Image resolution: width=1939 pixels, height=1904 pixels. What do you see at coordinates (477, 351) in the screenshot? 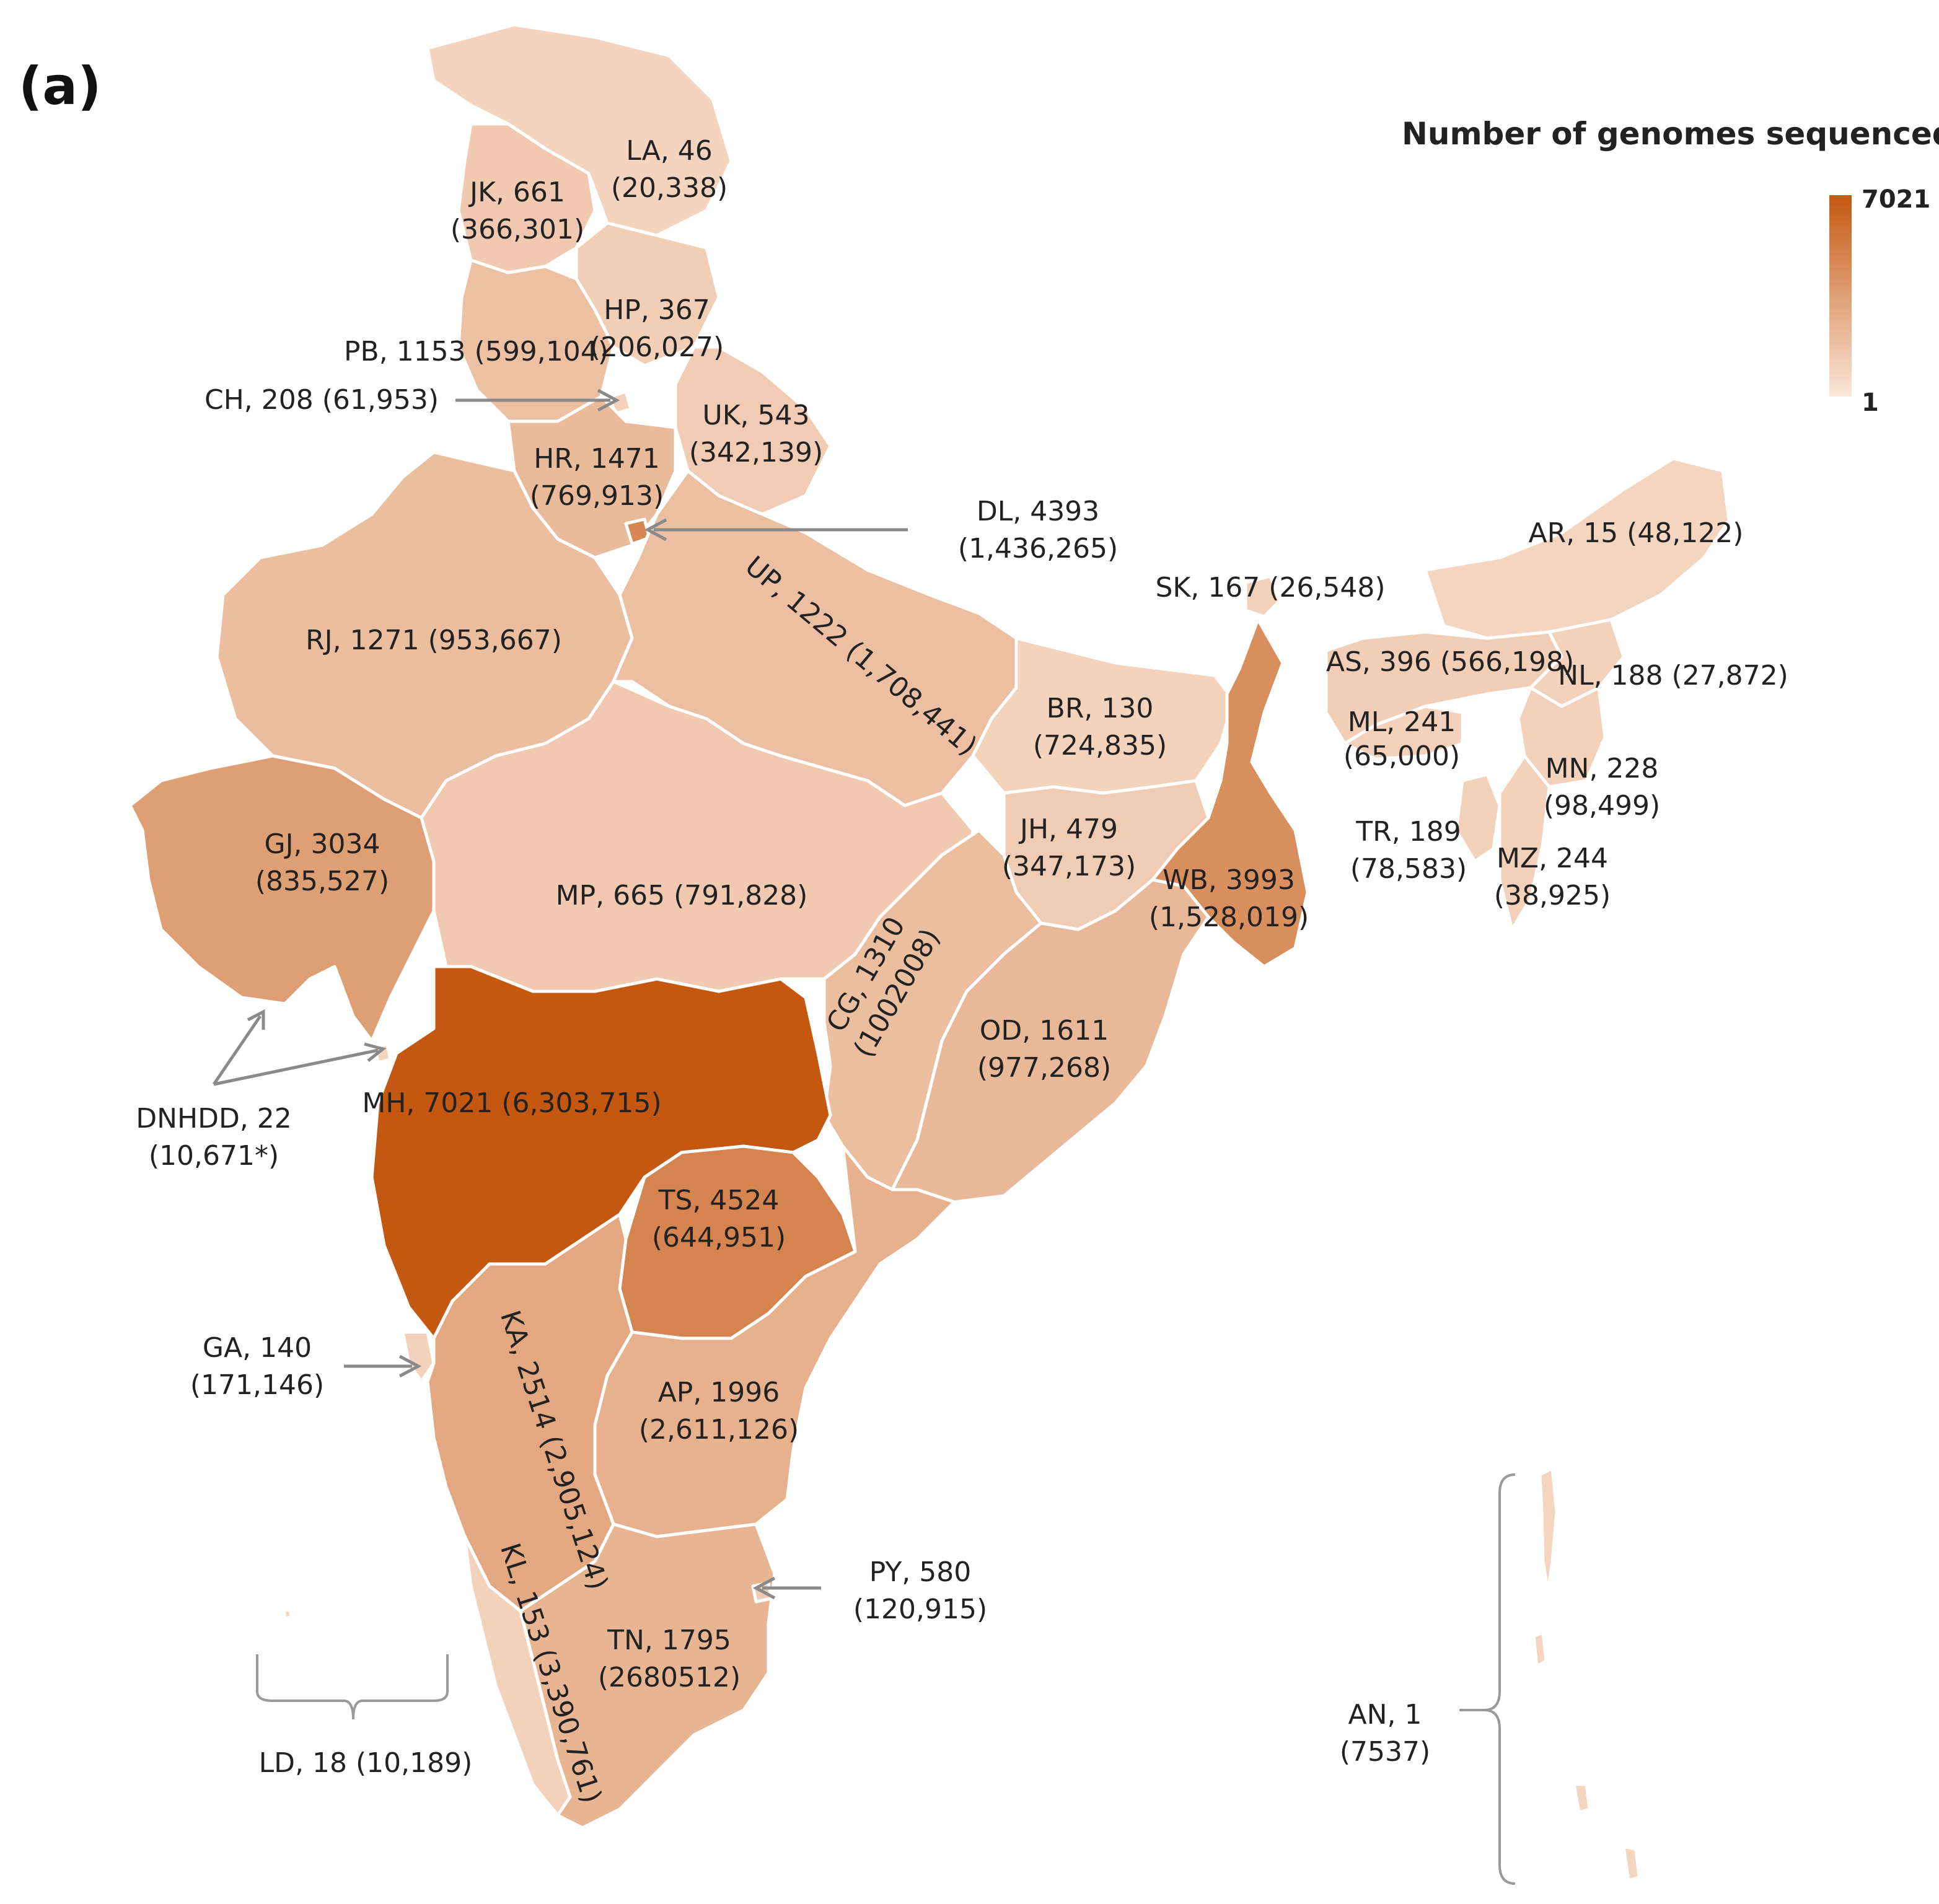
I see `label-PB: PB, 1153 (599,104)` at bounding box center [477, 351].